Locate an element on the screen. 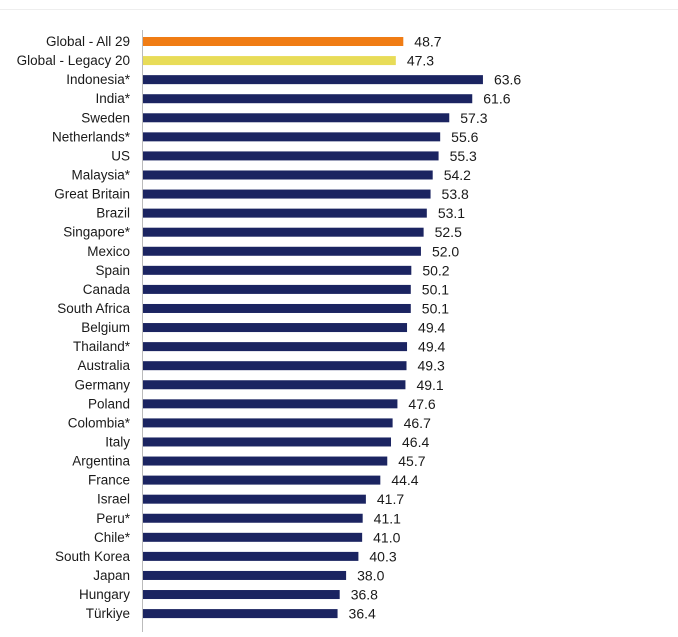 The width and height of the screenshot is (678, 637). category-label: Canada is located at coordinates (107, 289).